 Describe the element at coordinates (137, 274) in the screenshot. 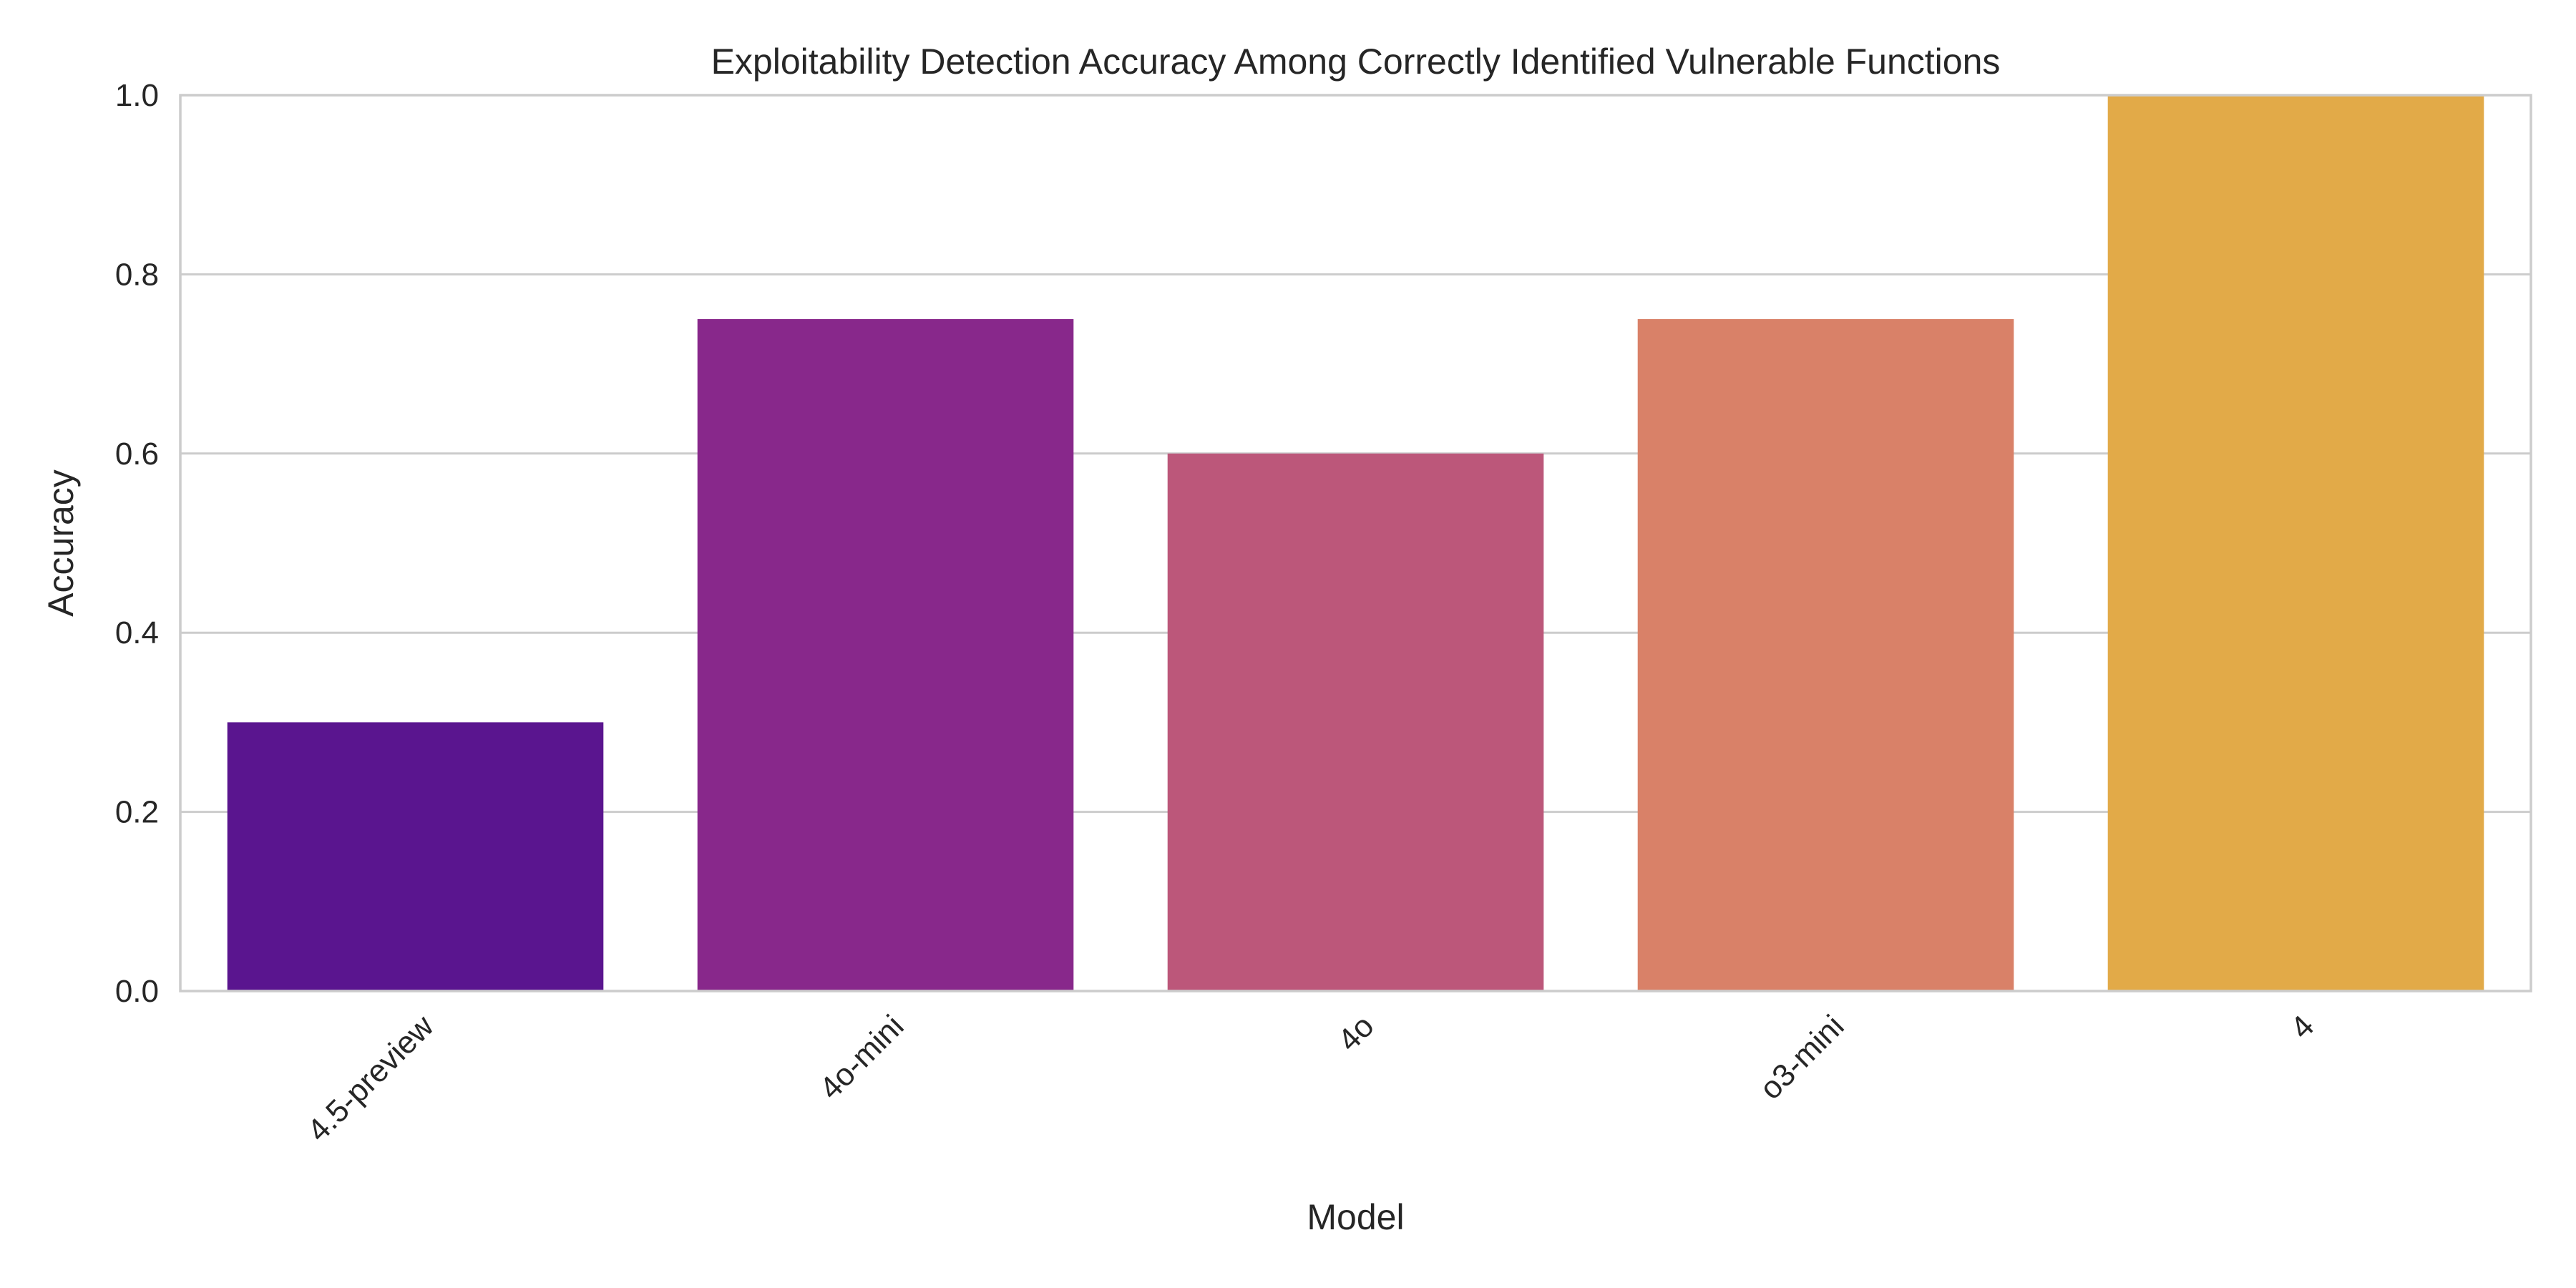

I see `y-tick-label: 0.8` at that location.